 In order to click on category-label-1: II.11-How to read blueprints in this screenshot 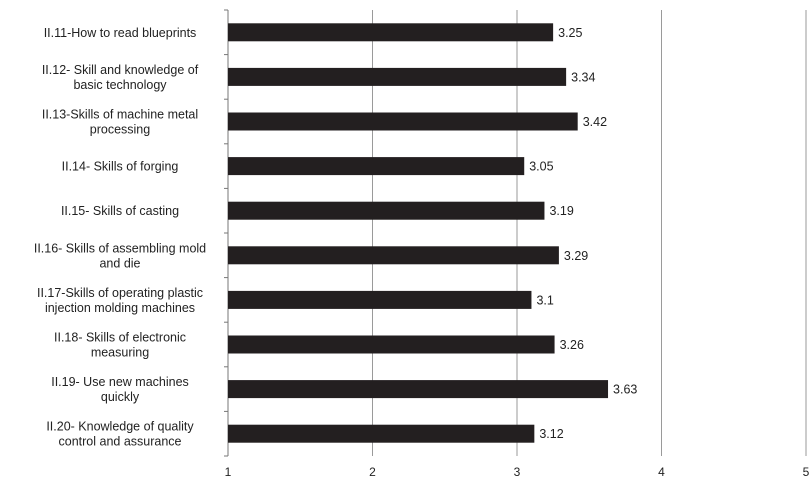, I will do `click(120, 33)`.